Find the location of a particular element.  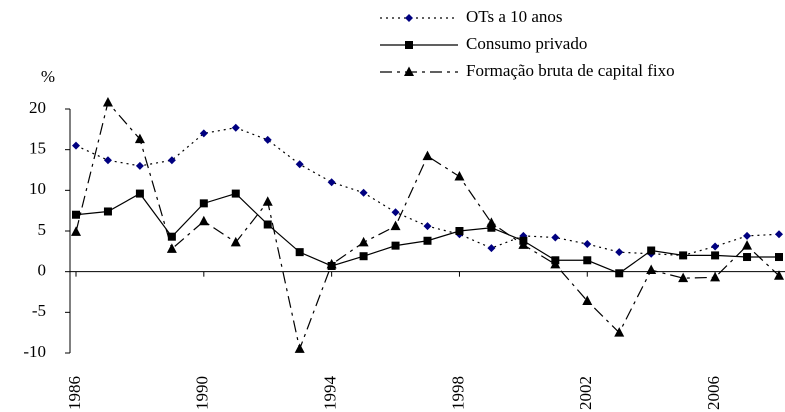

x-tick-label: 1990 is located at coordinates (202, 393).